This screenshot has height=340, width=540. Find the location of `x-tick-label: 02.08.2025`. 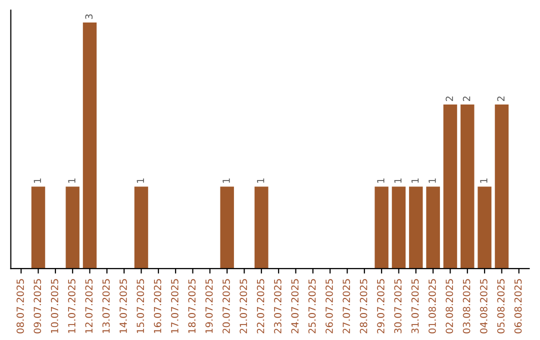

x-tick-label: 02.08.2025 is located at coordinates (450, 306).